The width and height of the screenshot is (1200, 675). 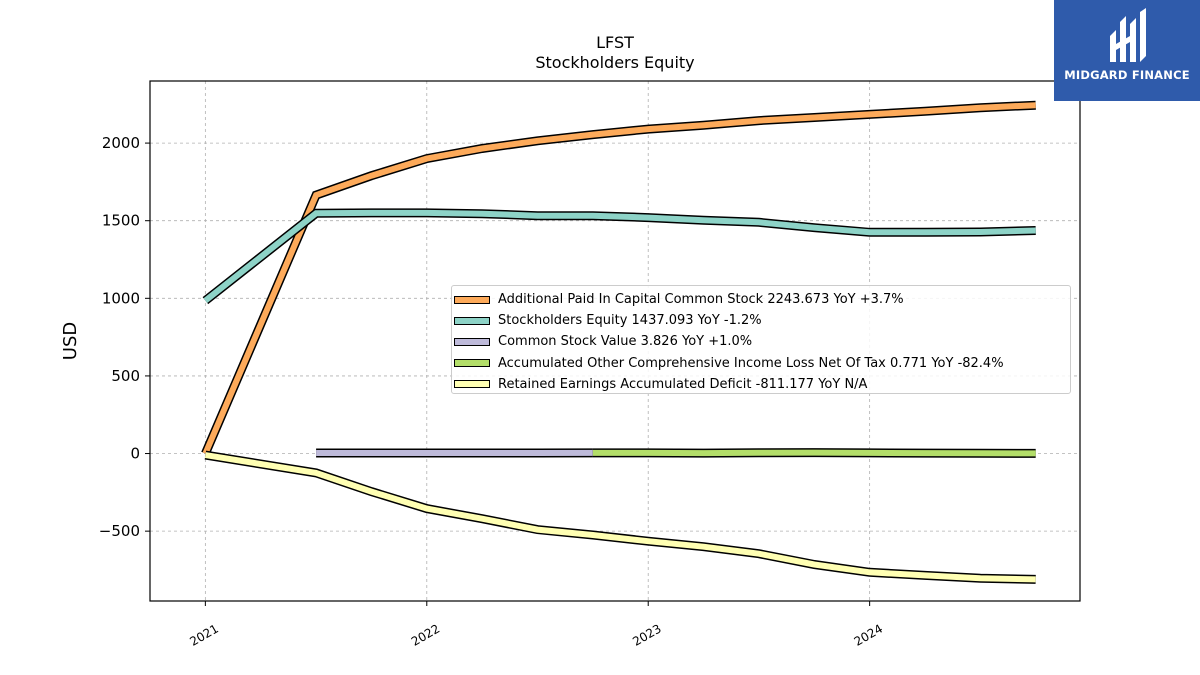 I want to click on legend-label: Stockholders Equity 1437.093 YoY -1.2%, so click(x=630, y=321).